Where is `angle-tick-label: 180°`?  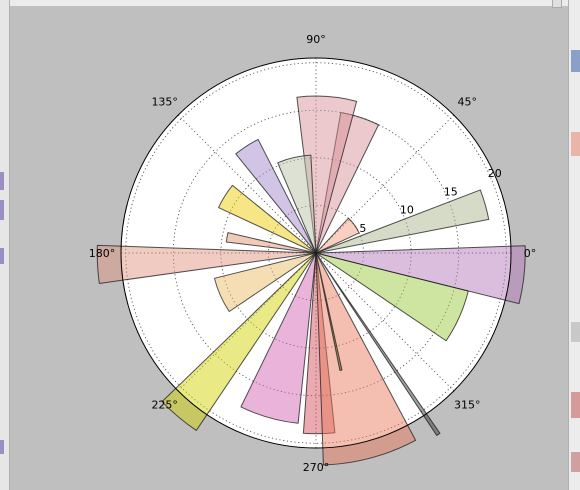
angle-tick-label: 180° is located at coordinates (102, 253).